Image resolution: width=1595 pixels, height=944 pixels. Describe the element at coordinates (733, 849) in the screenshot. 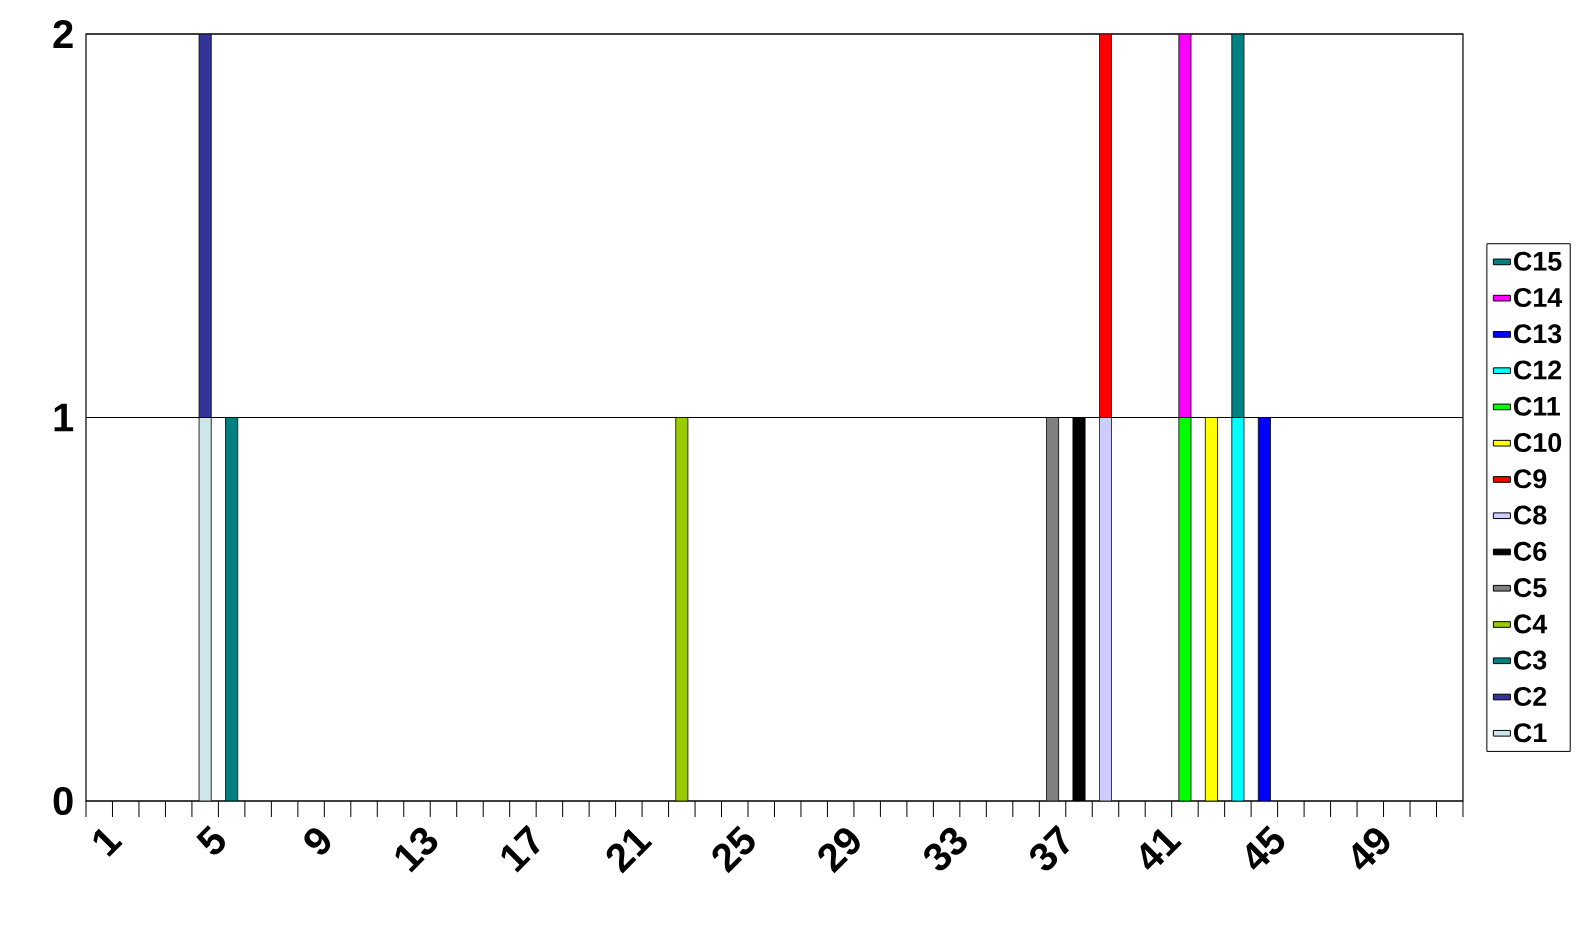

I see `x-tick-label: 25` at that location.